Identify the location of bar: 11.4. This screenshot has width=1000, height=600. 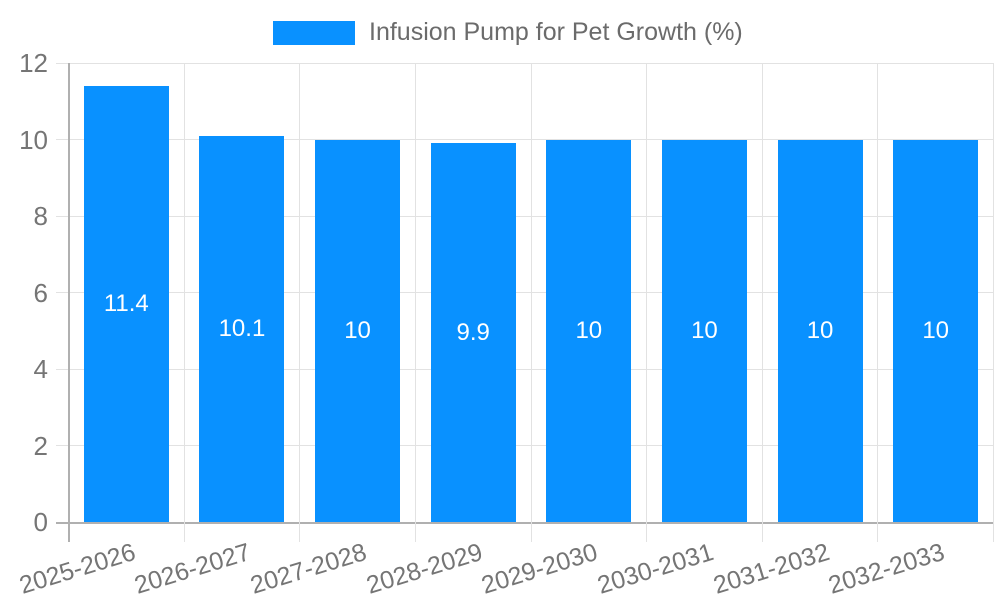
(126, 303).